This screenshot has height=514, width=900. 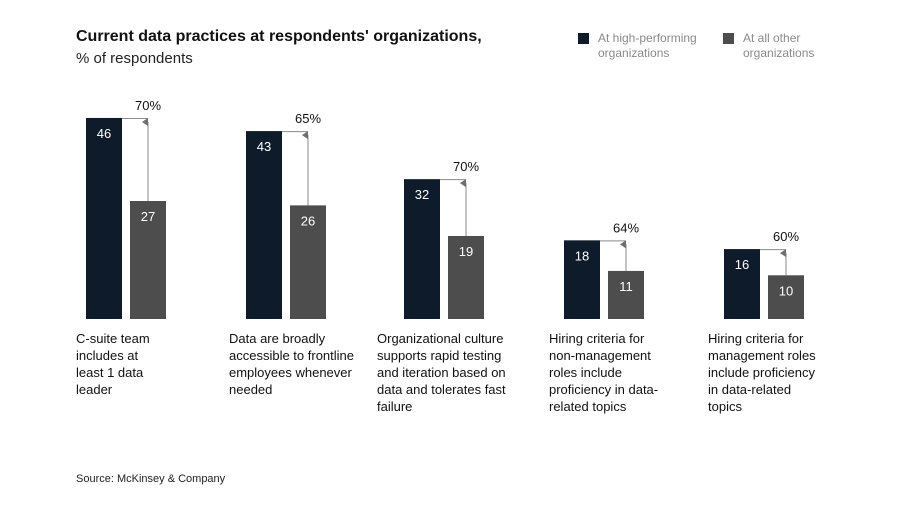 What do you see at coordinates (786, 290) in the screenshot?
I see `data-label-all-other-5: 10` at bounding box center [786, 290].